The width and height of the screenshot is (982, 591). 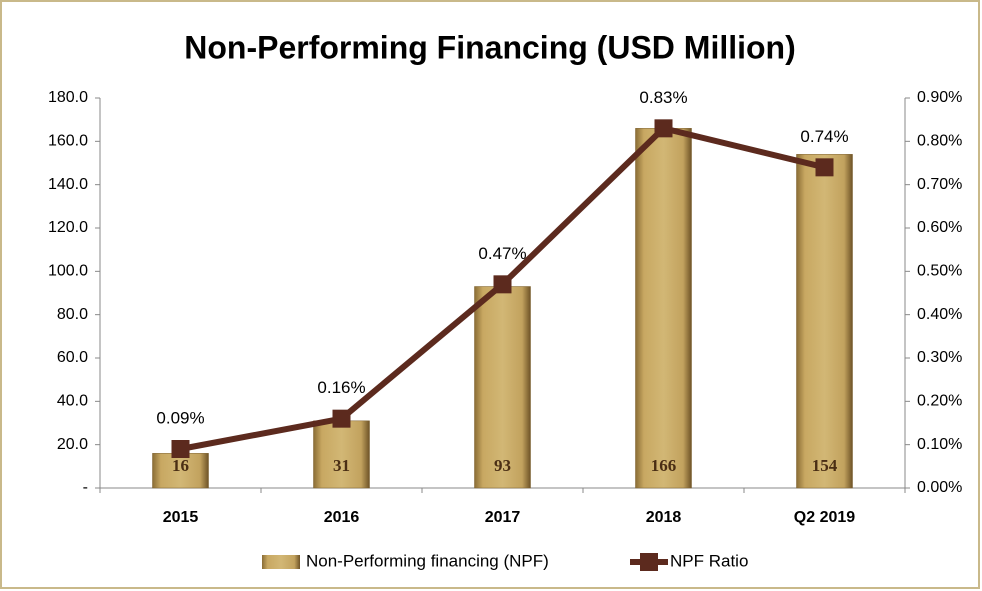 What do you see at coordinates (341, 387) in the screenshot?
I see `line-label: 0.16%` at bounding box center [341, 387].